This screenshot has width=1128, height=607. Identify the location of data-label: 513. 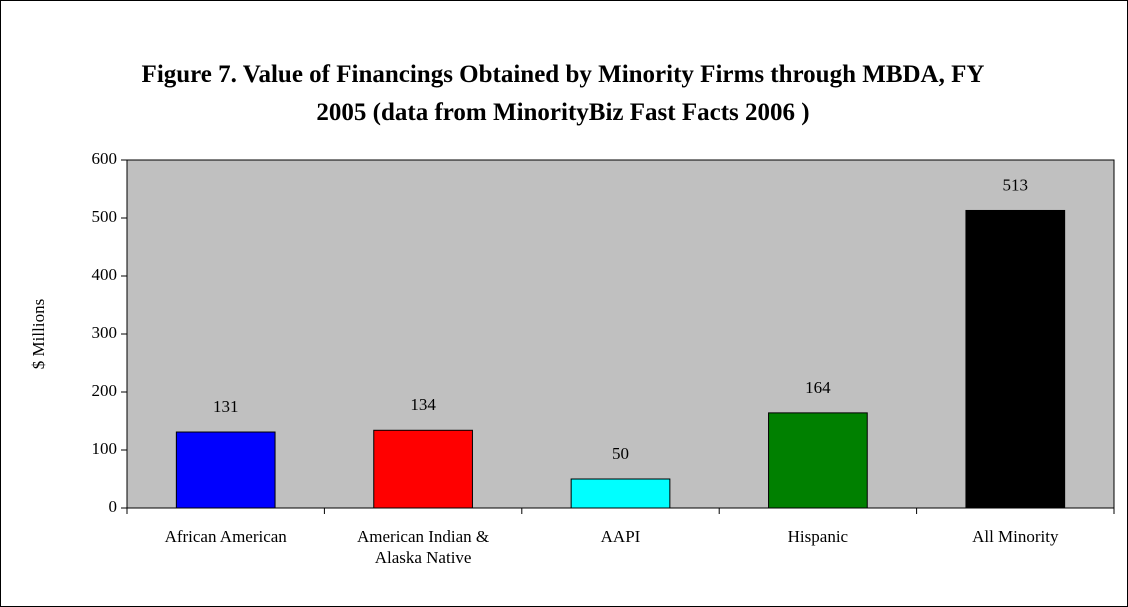
(1016, 184).